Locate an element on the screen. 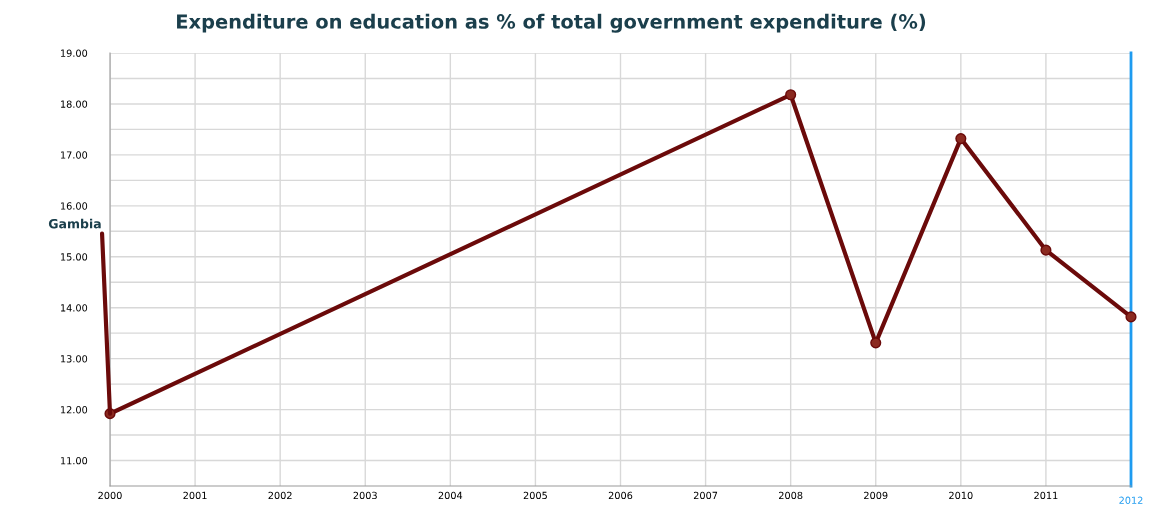  x-tick-label: 2002 is located at coordinates (280, 495).